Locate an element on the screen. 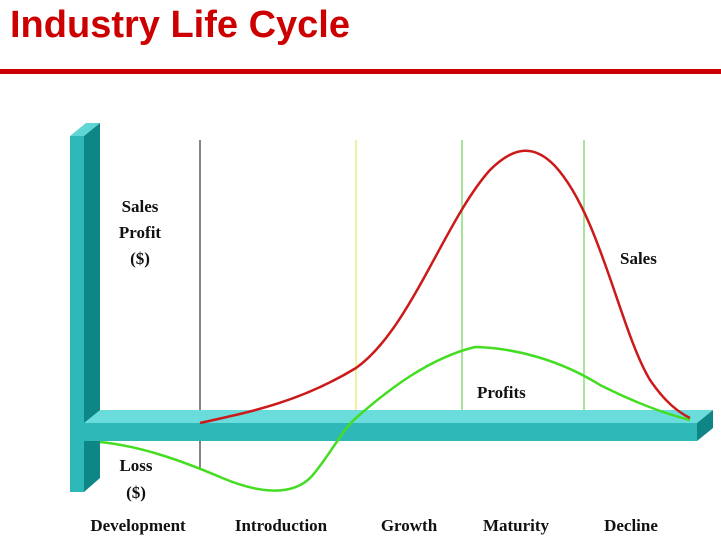 The width and height of the screenshot is (721, 540). page-title: Industry Life Cycle is located at coordinates (180, 25).